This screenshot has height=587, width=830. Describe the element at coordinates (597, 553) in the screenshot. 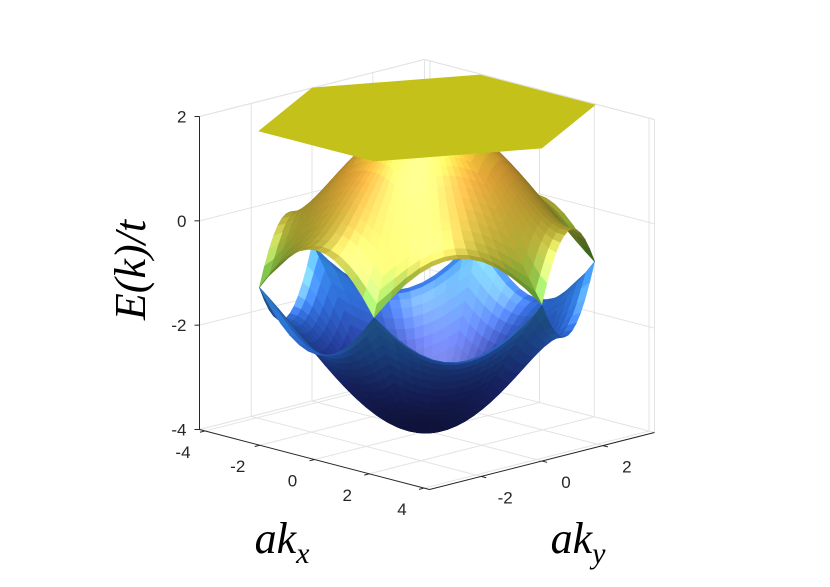

I see `y-label-sub: y` at that location.